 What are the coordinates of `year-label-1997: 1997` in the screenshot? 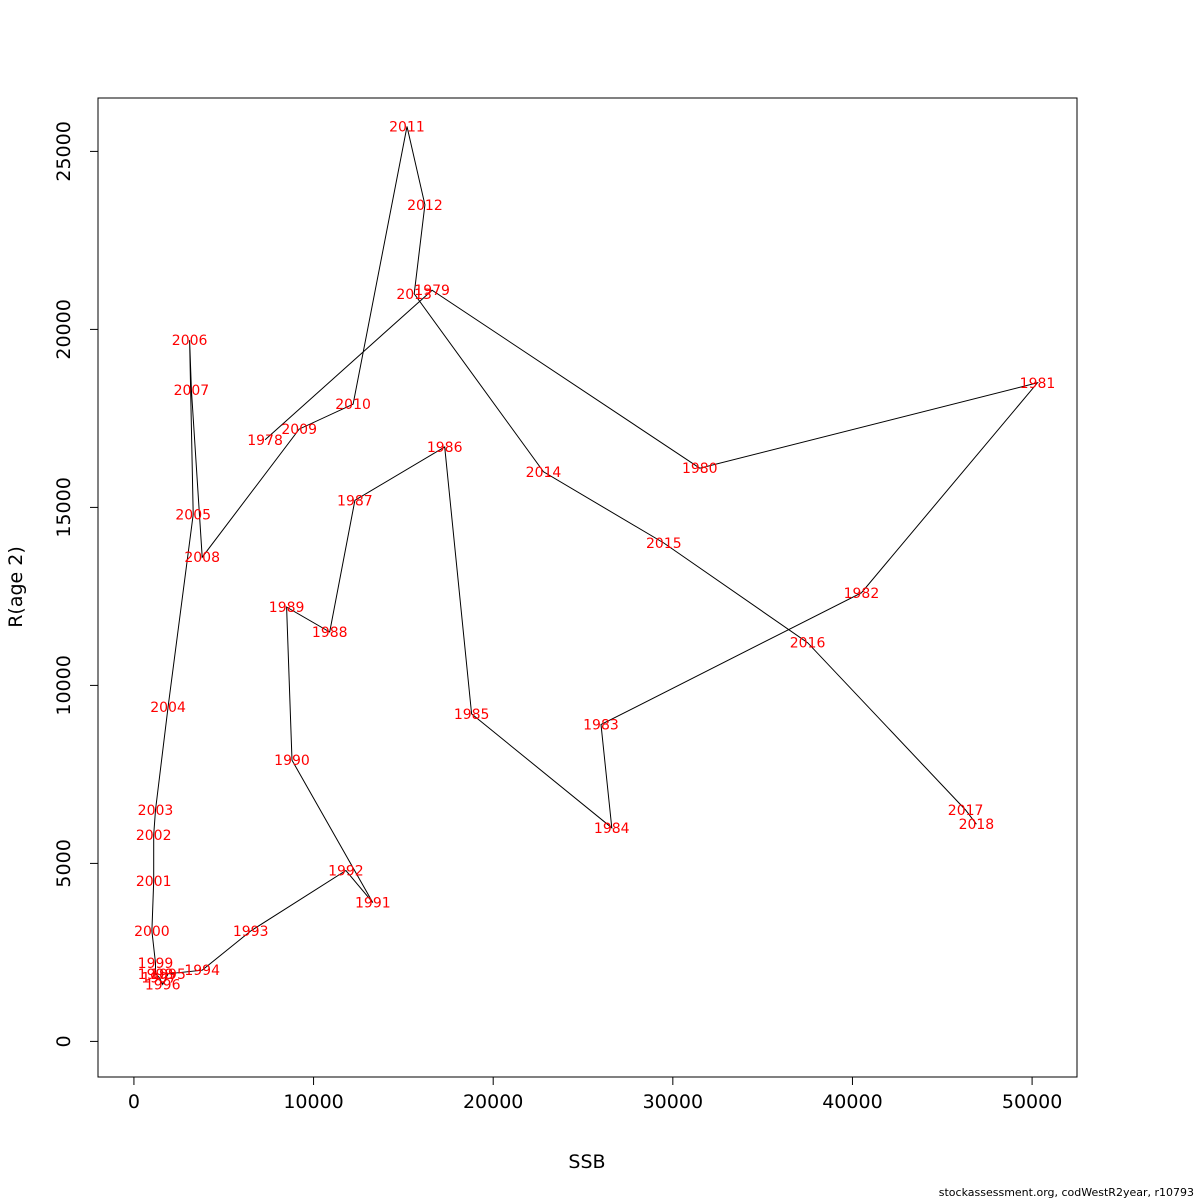 It's located at (159, 978).